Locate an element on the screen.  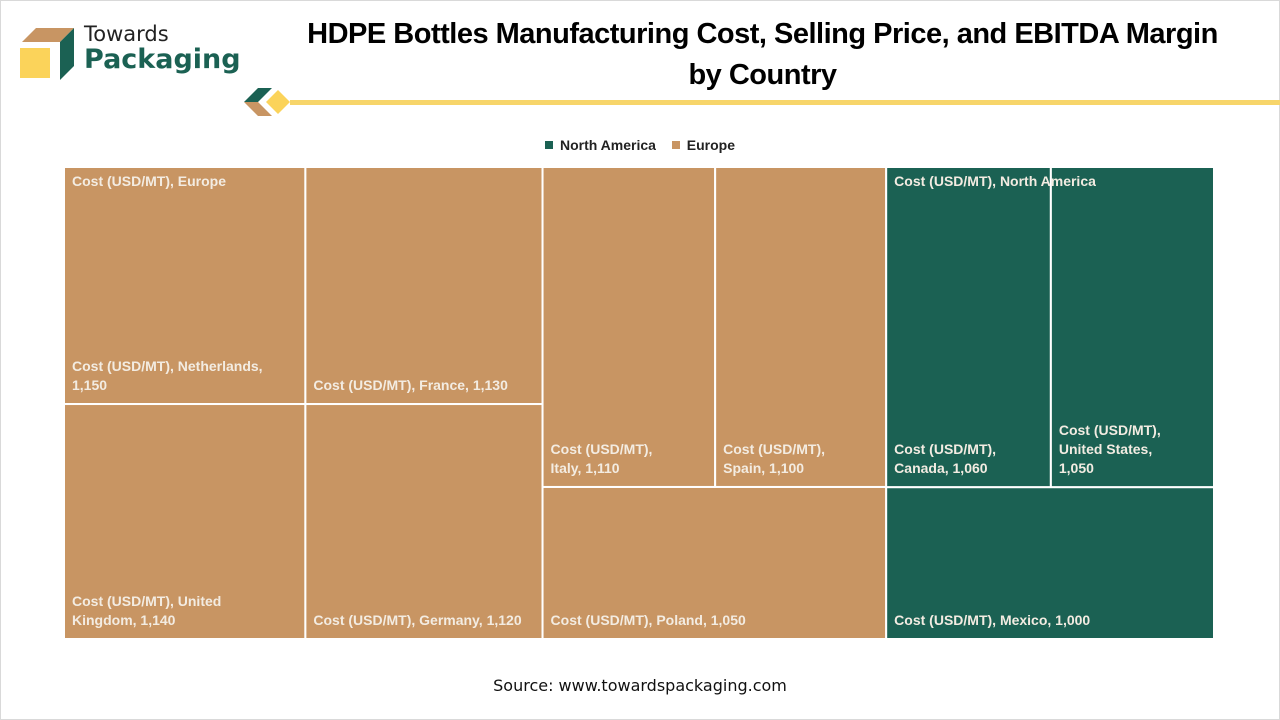
tile-rect-mexico is located at coordinates (1050, 563).